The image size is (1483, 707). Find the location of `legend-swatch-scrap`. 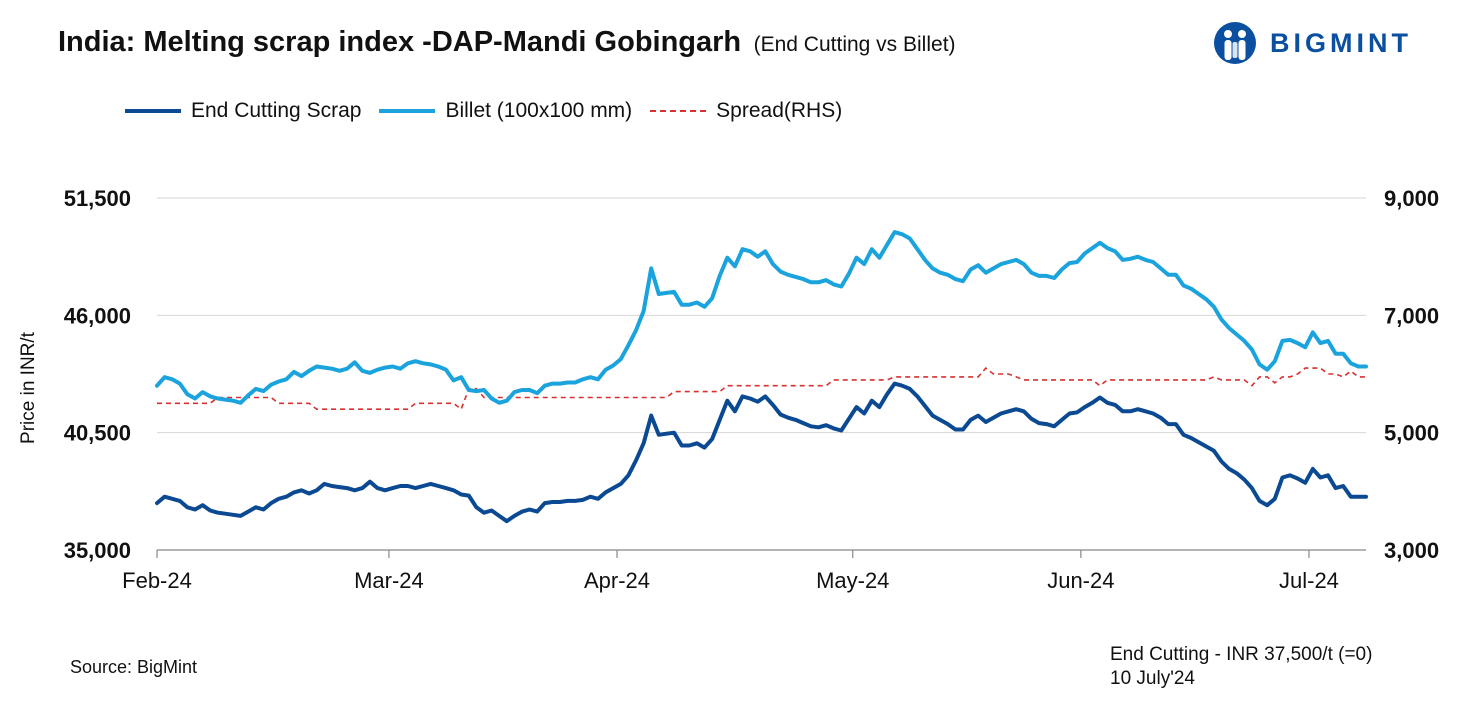

legend-swatch-scrap is located at coordinates (153, 111).